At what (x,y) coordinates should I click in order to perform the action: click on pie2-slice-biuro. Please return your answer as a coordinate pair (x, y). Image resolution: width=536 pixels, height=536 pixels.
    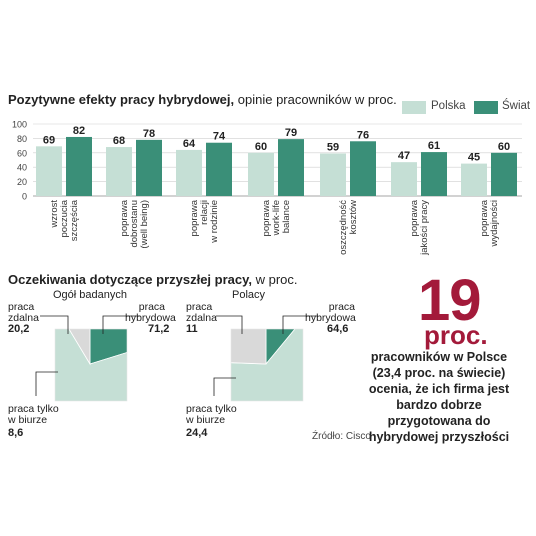
    Looking at the image, I should click on (249, 347).